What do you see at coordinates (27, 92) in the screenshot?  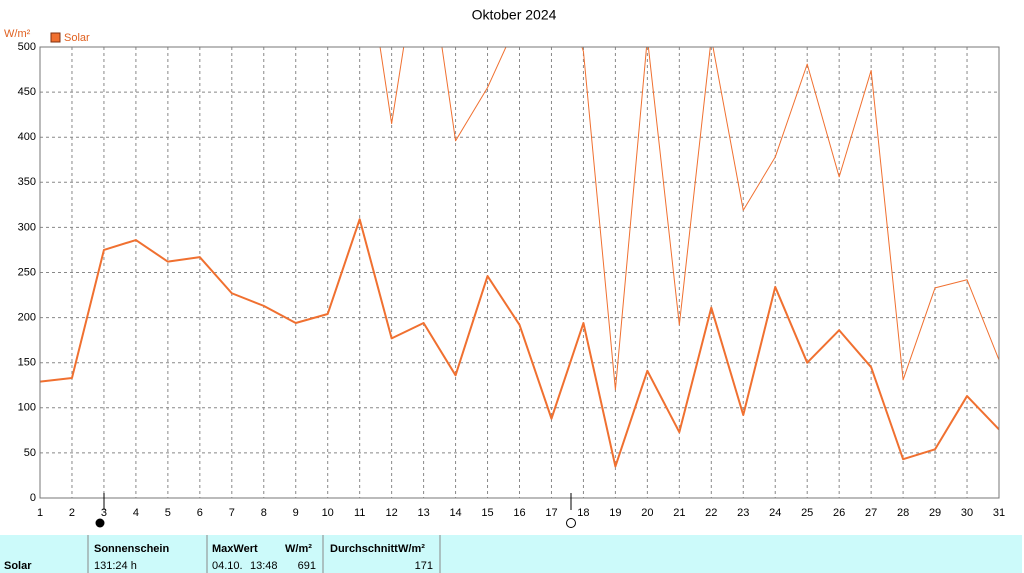 I see `y-tick-label: 450` at bounding box center [27, 92].